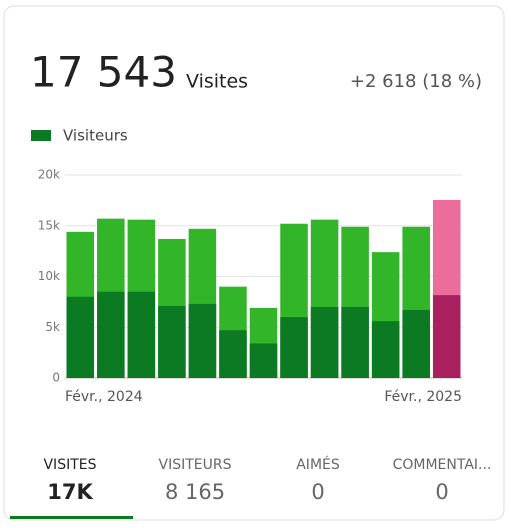 This screenshot has width=511, height=528. Describe the element at coordinates (69, 465) in the screenshot. I see `tab-label: VISITES` at that location.